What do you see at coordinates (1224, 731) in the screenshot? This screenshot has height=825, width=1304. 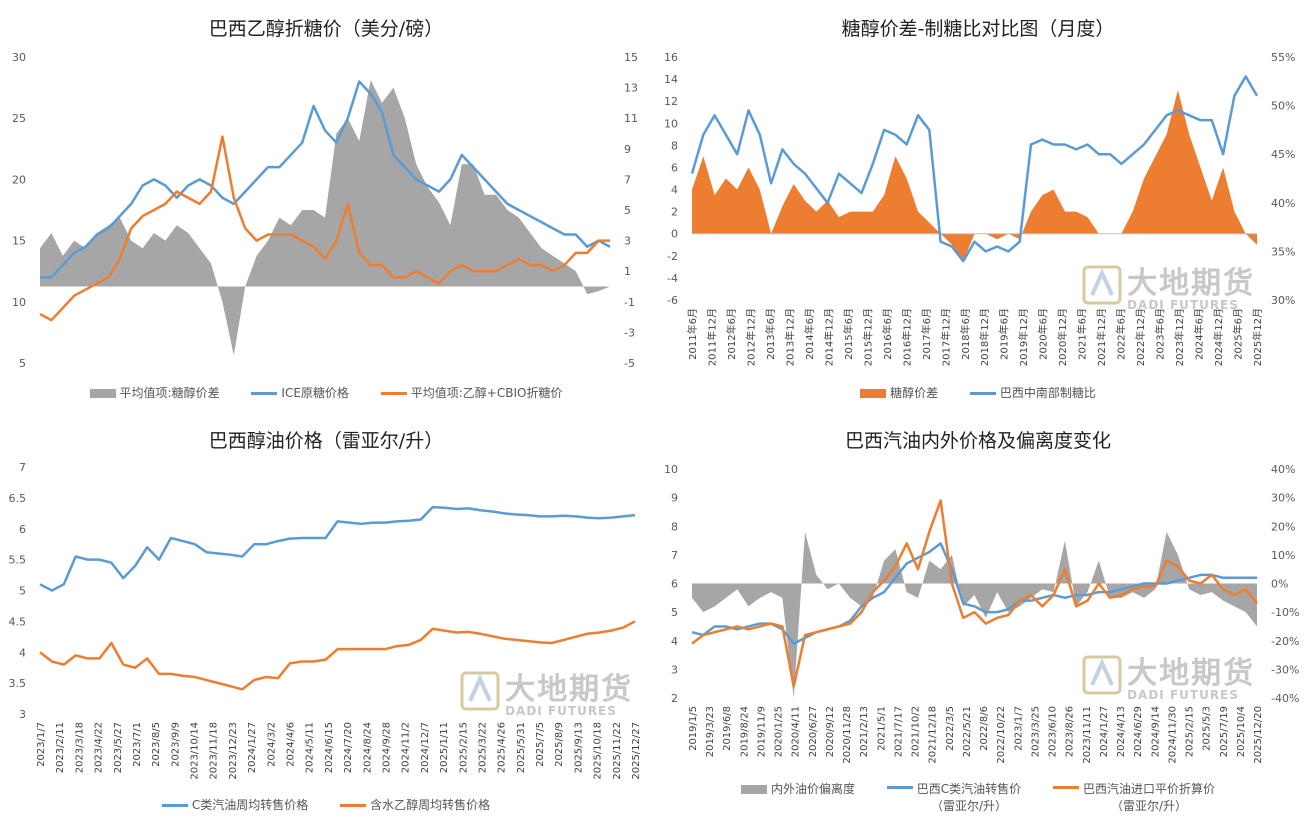 I see `x-tick-label: 2025/7/19` at bounding box center [1224, 731].